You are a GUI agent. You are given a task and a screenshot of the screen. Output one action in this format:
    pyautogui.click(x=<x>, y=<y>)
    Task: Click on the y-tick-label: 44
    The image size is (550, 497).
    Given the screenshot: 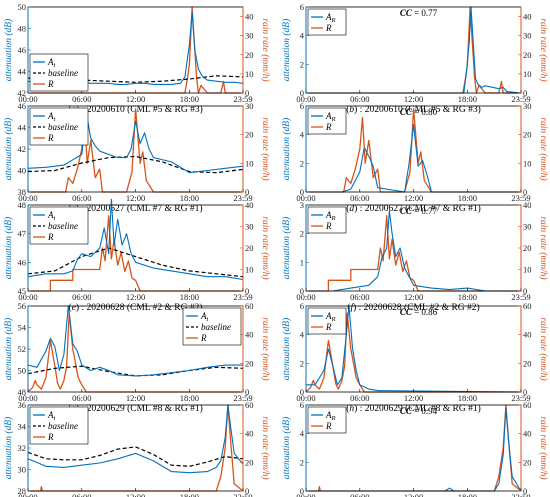 What is the action you would take?
    pyautogui.click(x=22, y=128)
    